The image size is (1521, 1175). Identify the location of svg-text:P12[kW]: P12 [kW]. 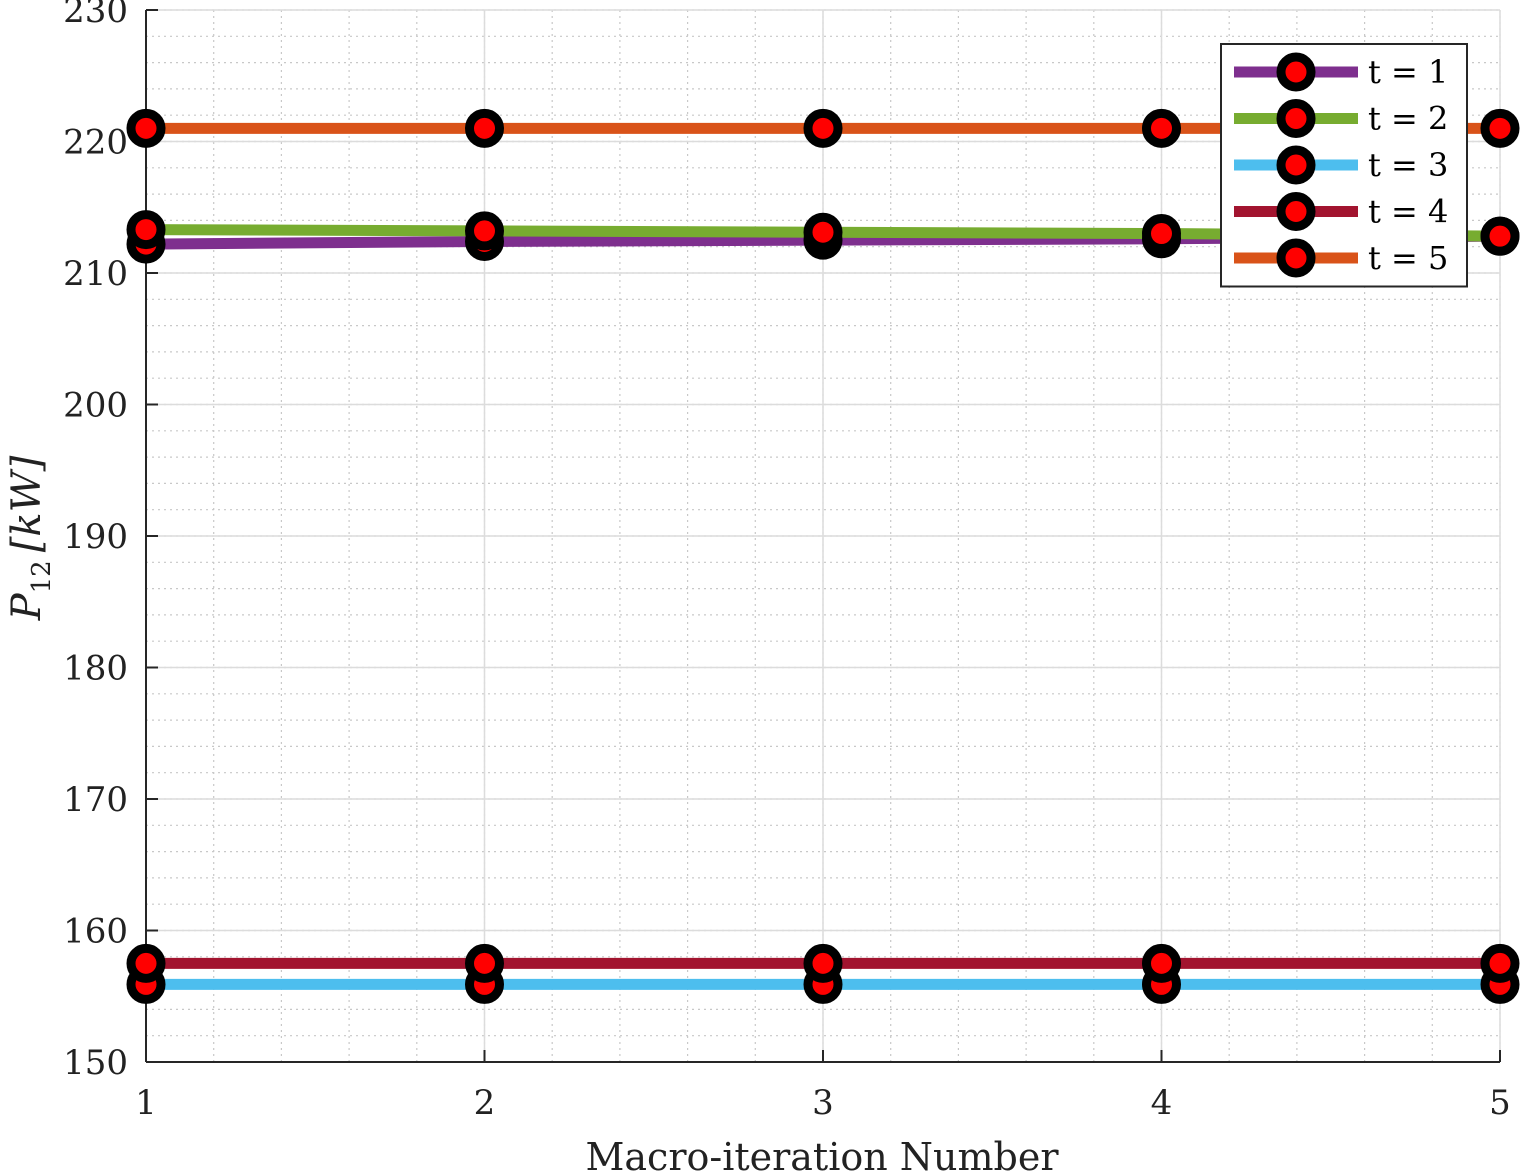
(30, 538).